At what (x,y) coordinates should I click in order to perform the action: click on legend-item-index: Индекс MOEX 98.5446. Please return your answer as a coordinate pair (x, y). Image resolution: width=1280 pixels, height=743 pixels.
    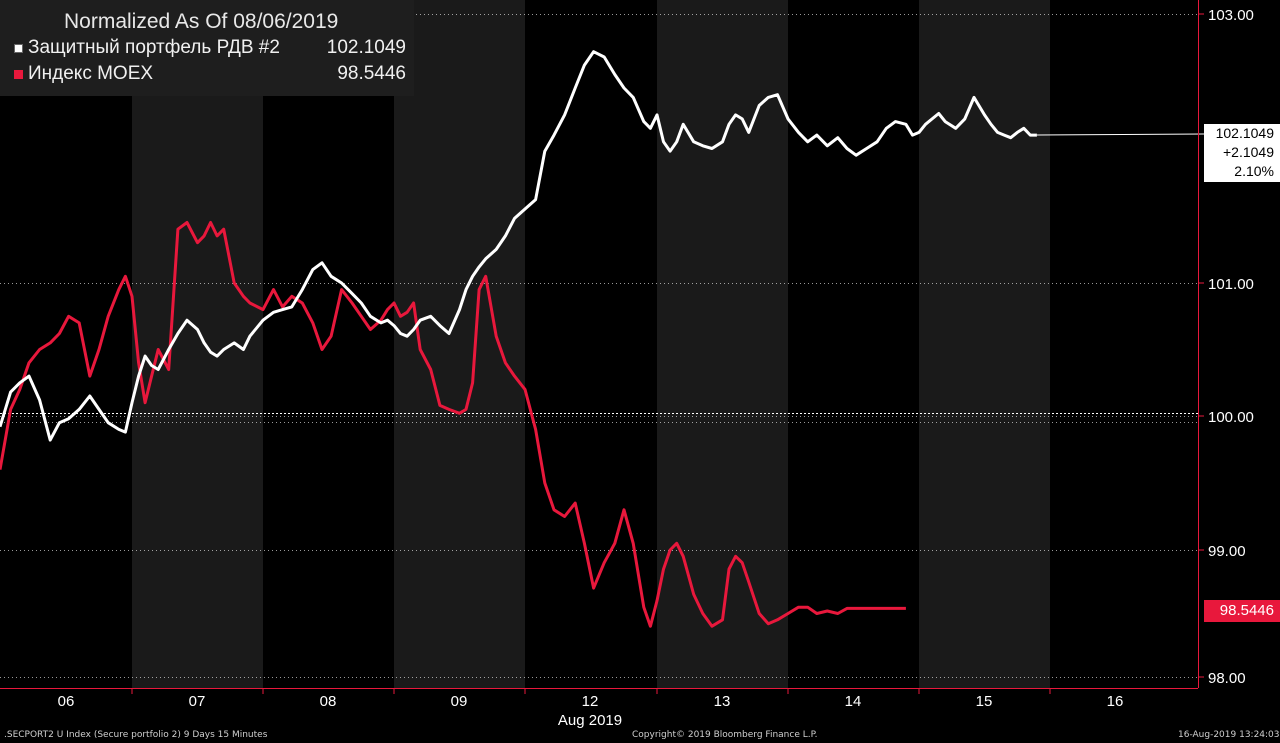
    Looking at the image, I should click on (210, 74).